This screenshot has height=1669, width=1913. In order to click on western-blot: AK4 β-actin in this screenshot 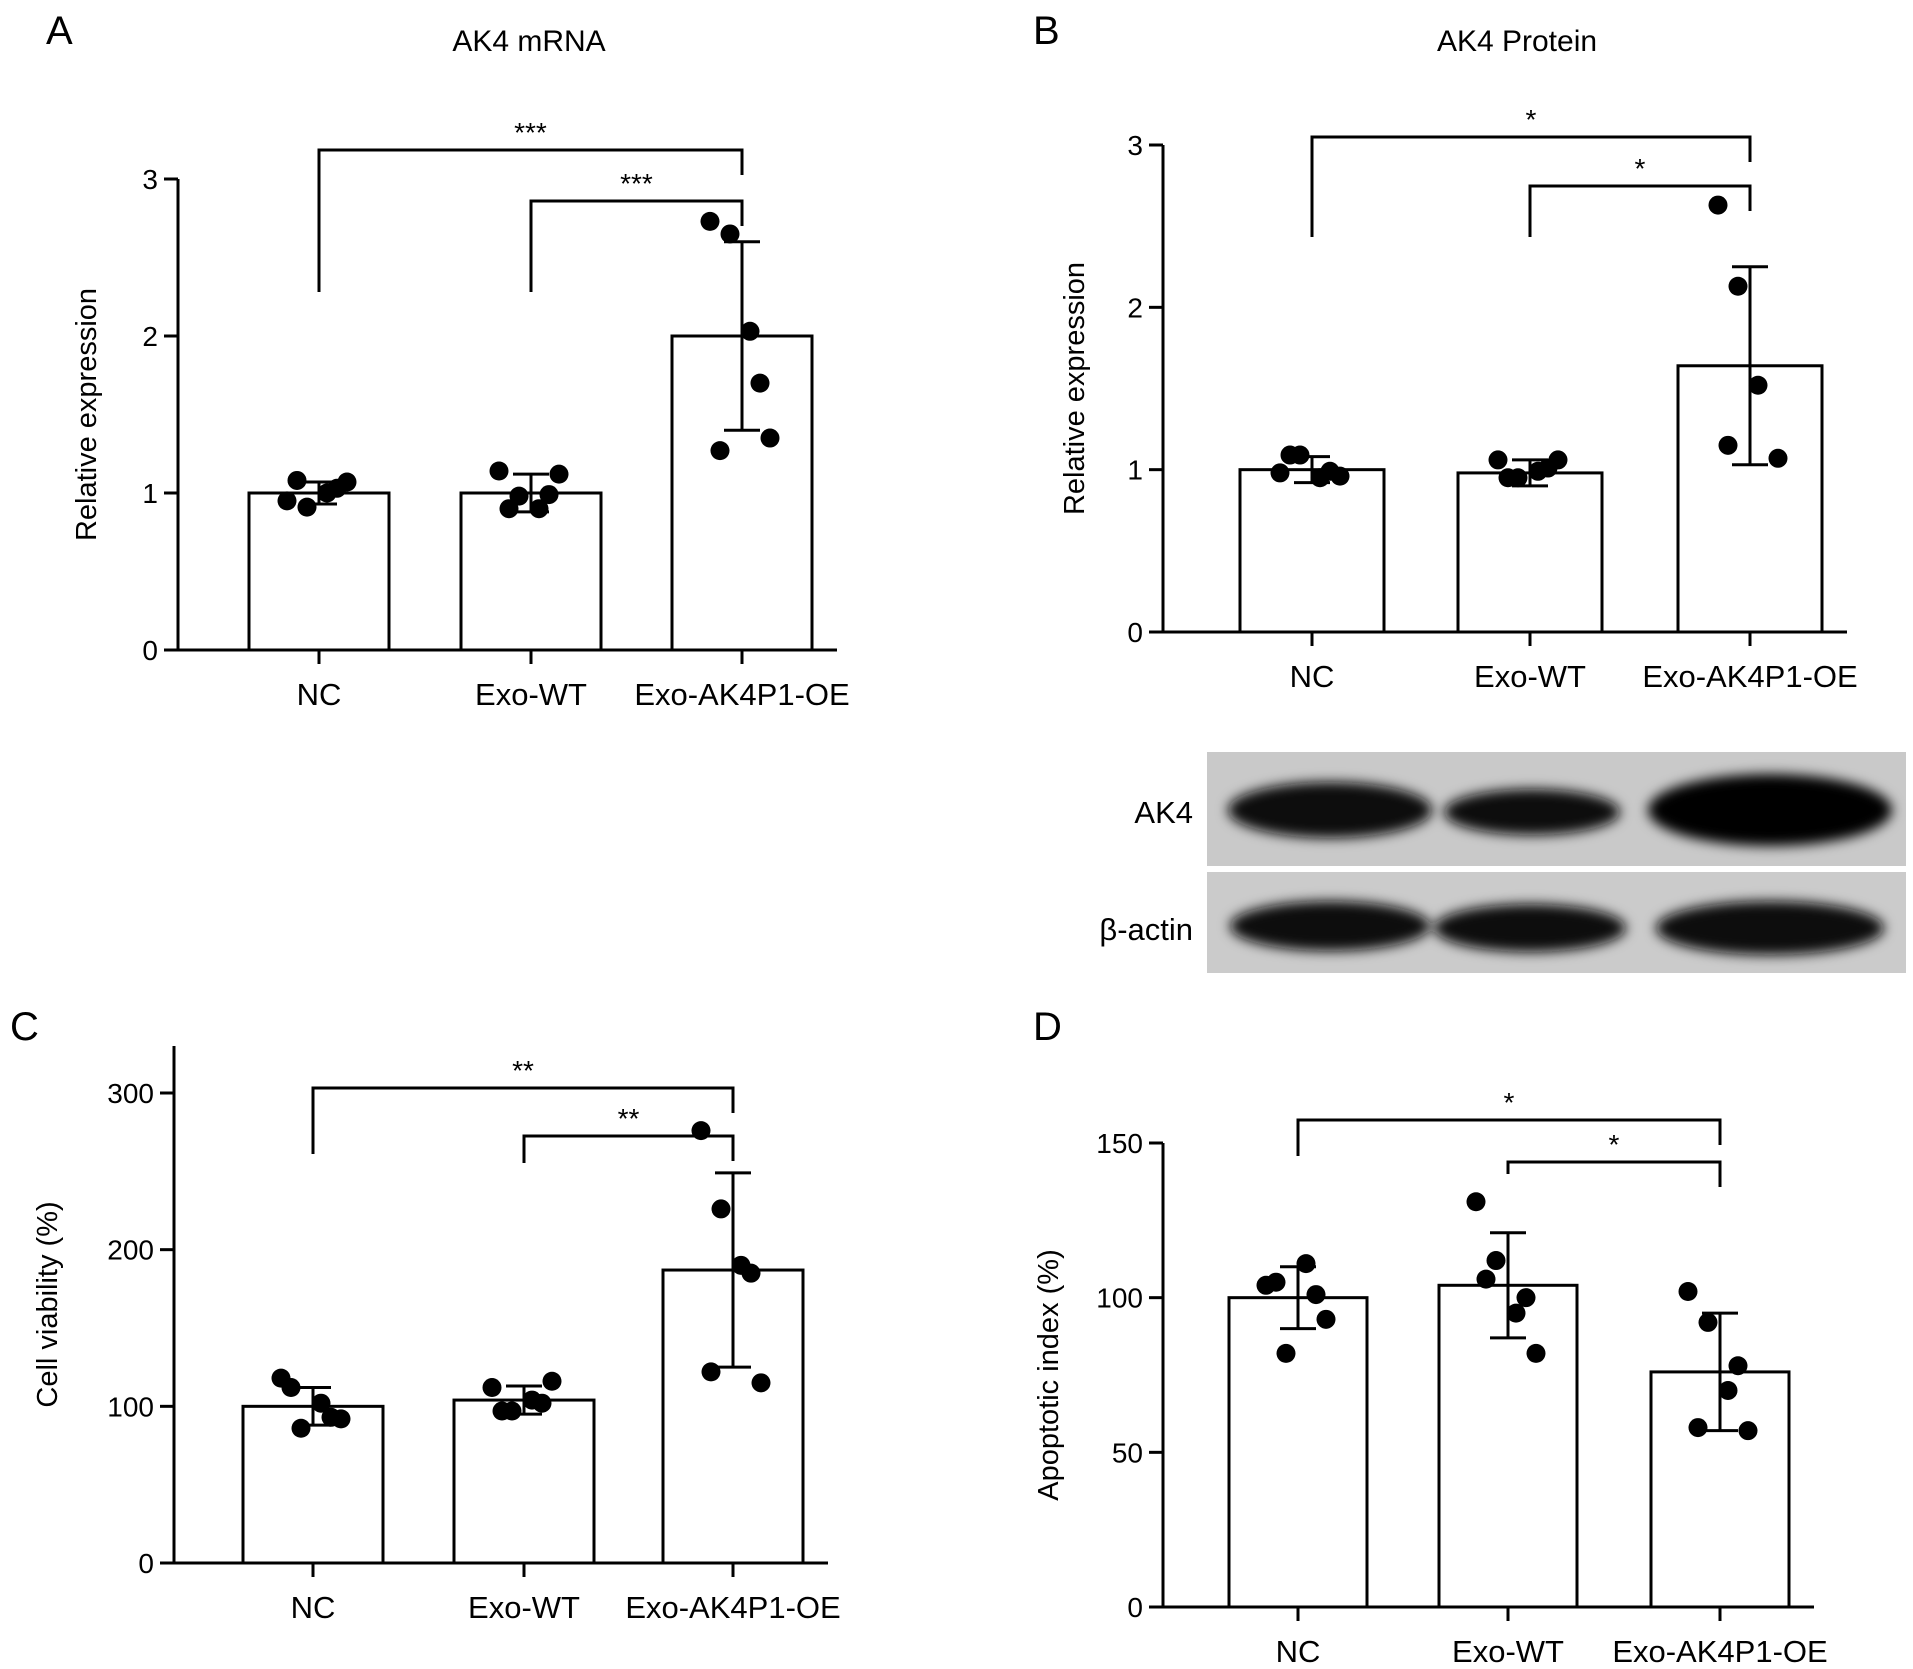, I will do `click(1502, 862)`.